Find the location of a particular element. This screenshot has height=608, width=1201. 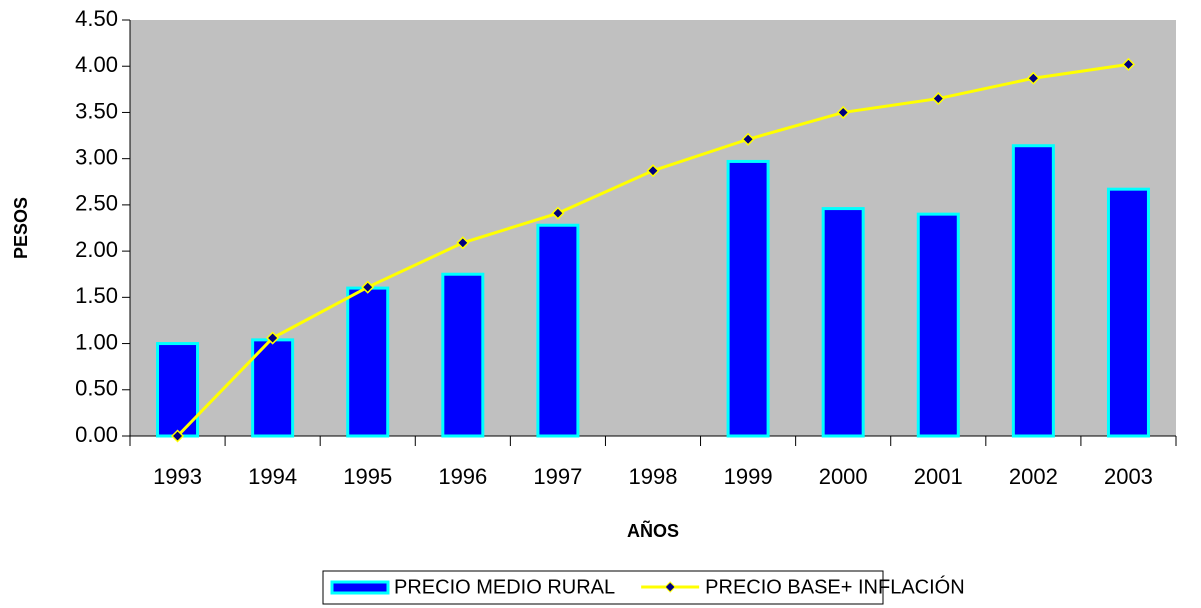

y-tick-label: 3.50 is located at coordinates (96, 110).